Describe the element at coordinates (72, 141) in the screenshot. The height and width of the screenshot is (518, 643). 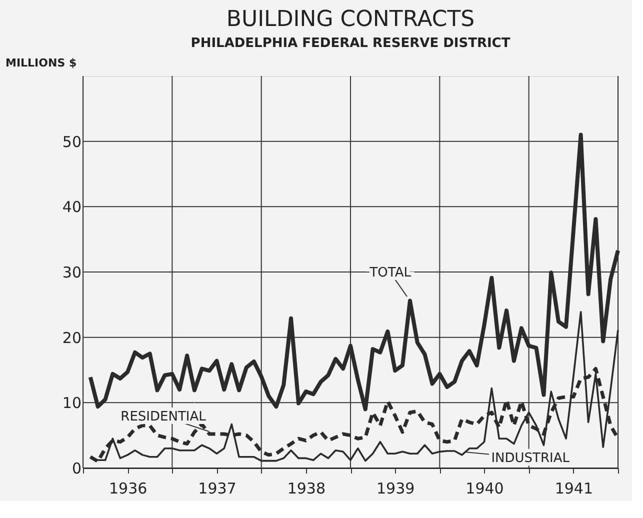
I see `y-tick-label: 50` at that location.